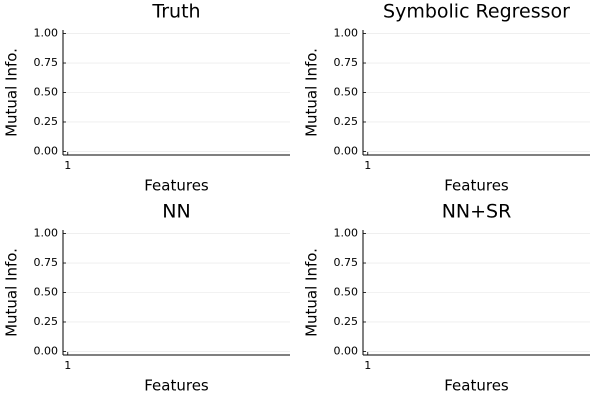  I want to click on subplot-title: Truth, so click(175, 12).